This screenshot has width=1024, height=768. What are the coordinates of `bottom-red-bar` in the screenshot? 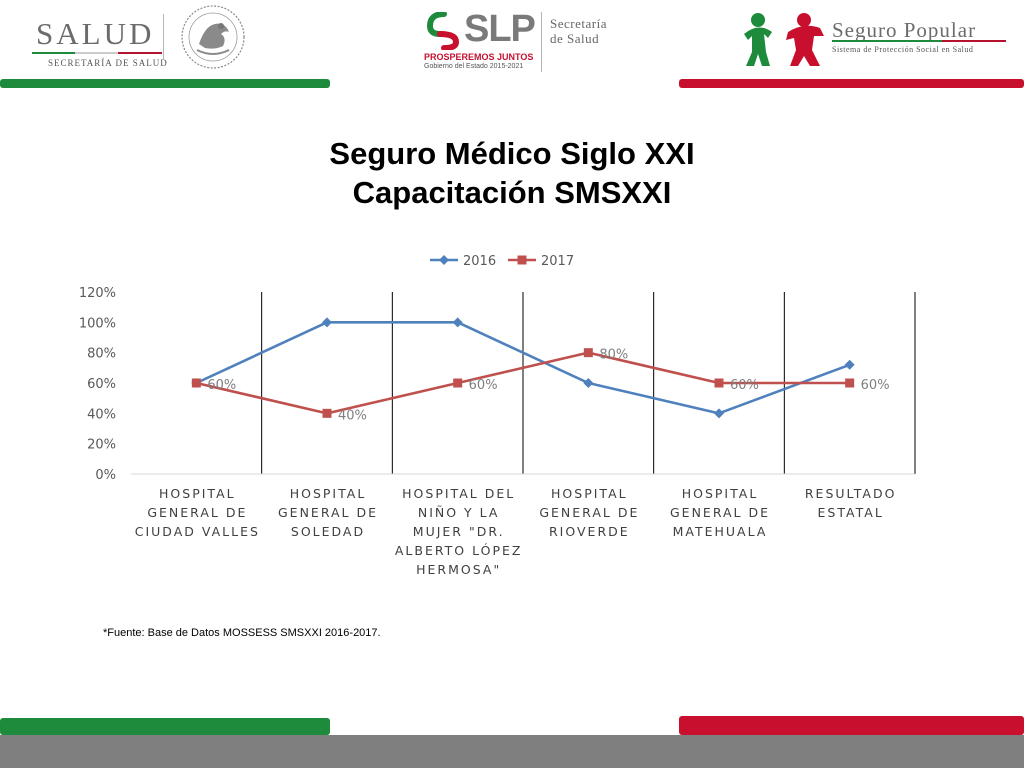 It's located at (851, 725).